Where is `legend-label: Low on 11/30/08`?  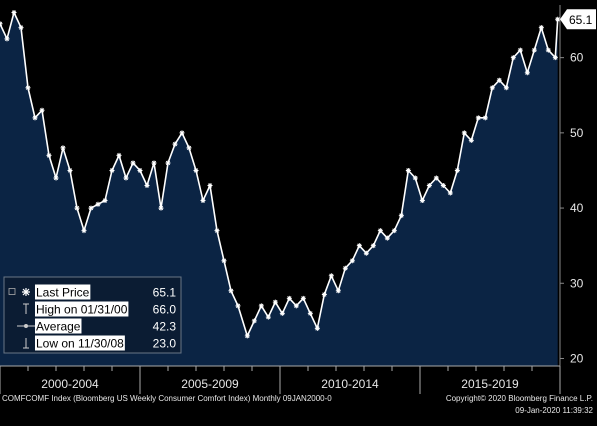 legend-label: Low on 11/30/08 is located at coordinates (80, 344).